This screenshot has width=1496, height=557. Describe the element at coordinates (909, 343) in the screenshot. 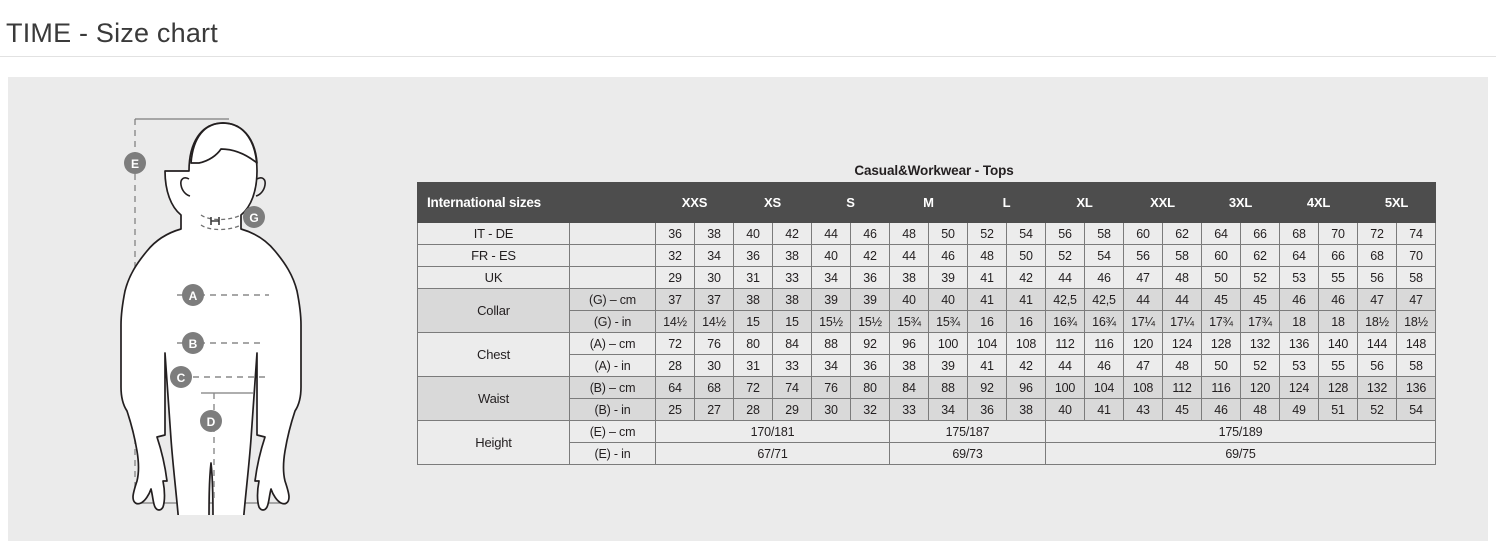

I see `cell-value: 96` at that location.